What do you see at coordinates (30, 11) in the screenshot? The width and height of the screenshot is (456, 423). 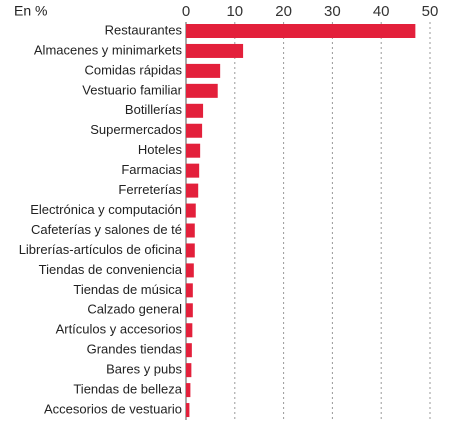 I see `unit-label: En %` at bounding box center [30, 11].